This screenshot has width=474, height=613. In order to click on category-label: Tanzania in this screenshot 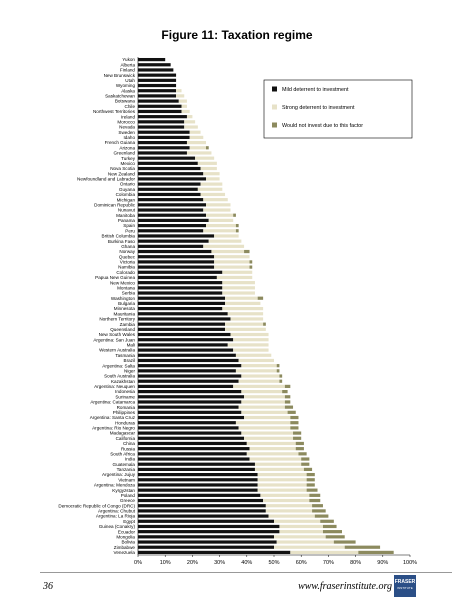, I will do `click(126, 469)`.